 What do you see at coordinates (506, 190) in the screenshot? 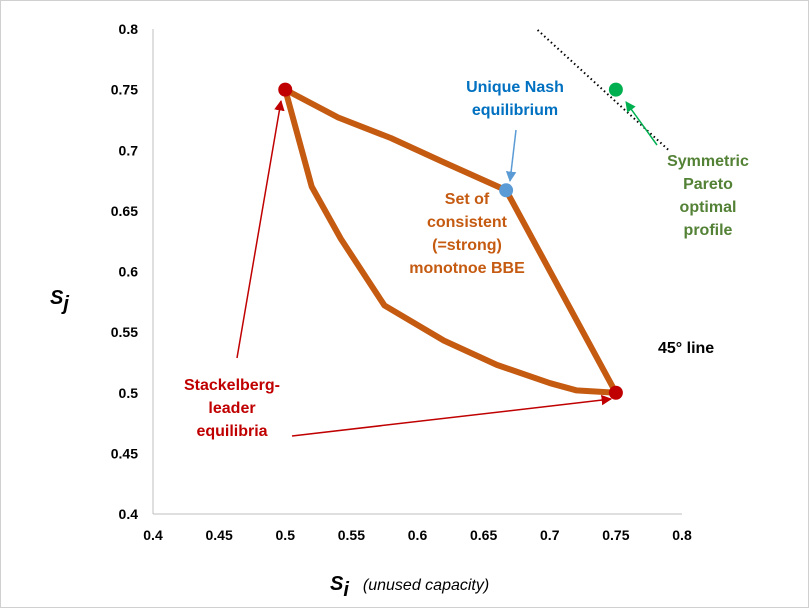
I see `nash-point` at bounding box center [506, 190].